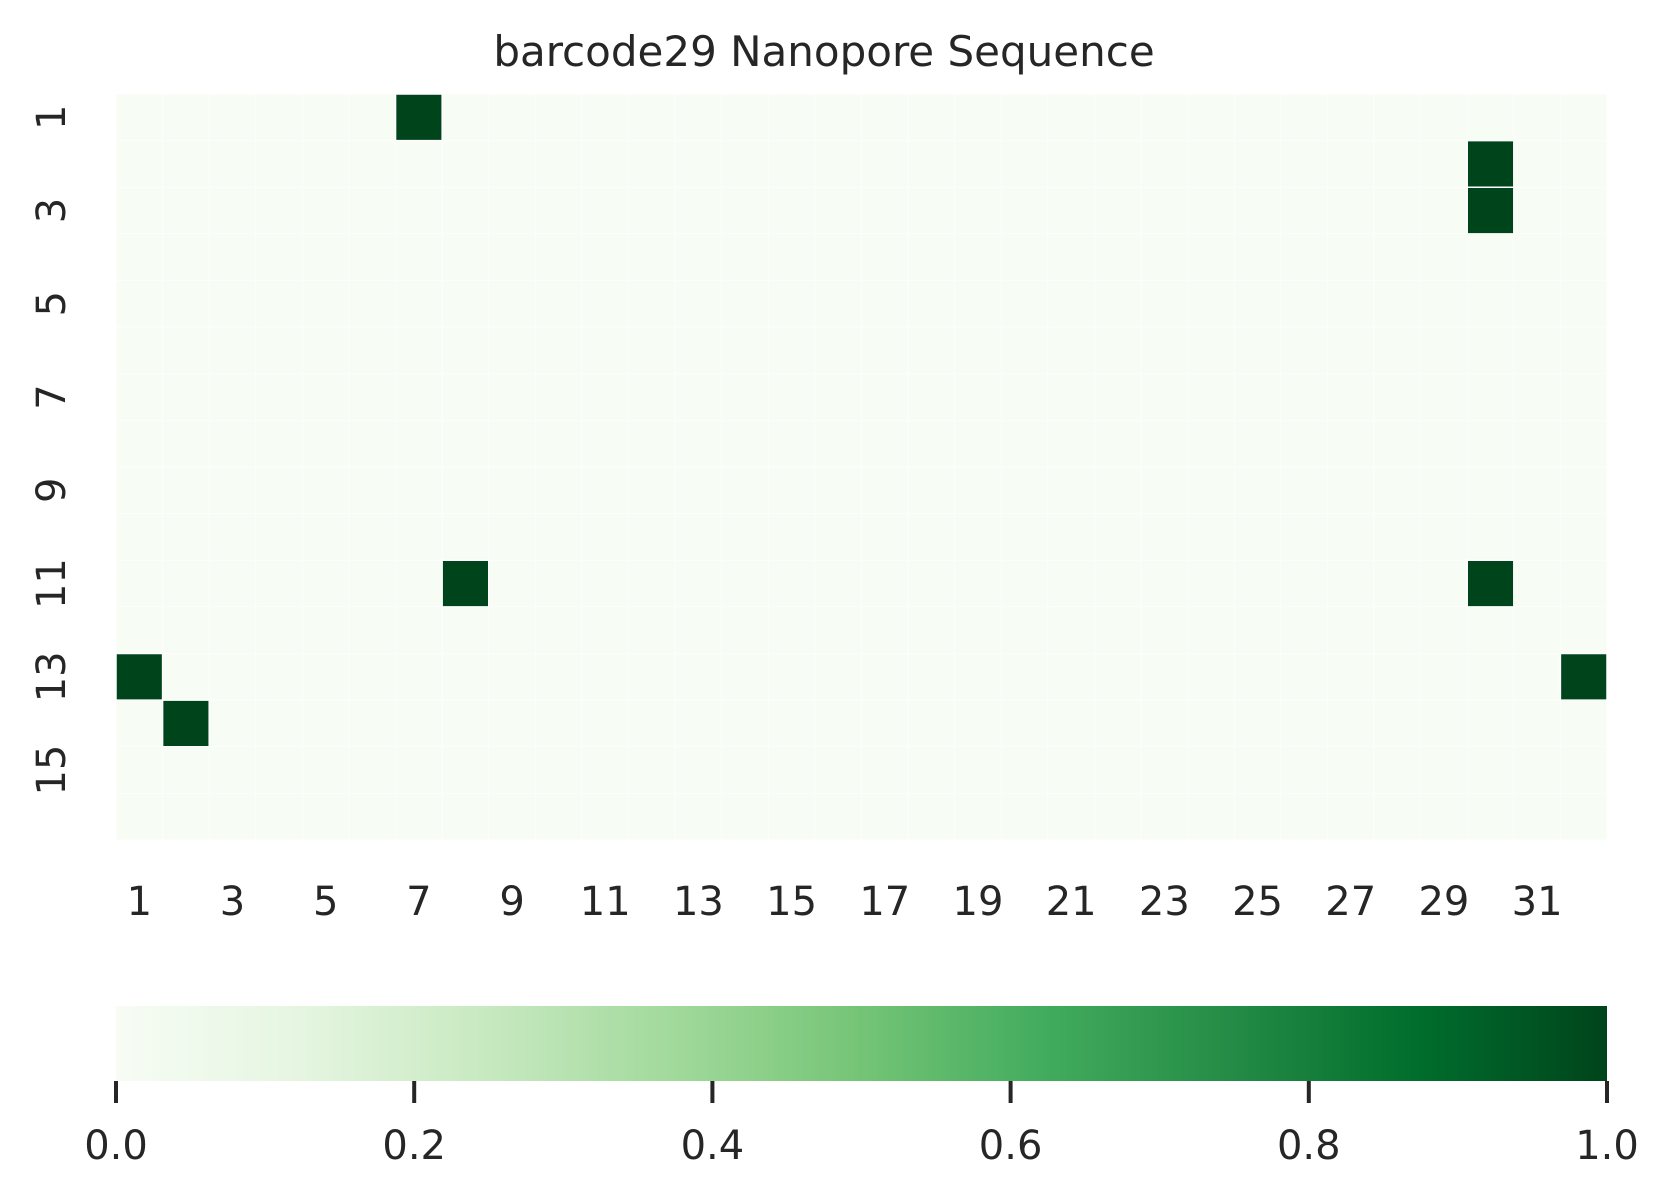 The image size is (1669, 1192). What do you see at coordinates (1350, 902) in the screenshot?
I see `column-tick-label: 27` at bounding box center [1350, 902].